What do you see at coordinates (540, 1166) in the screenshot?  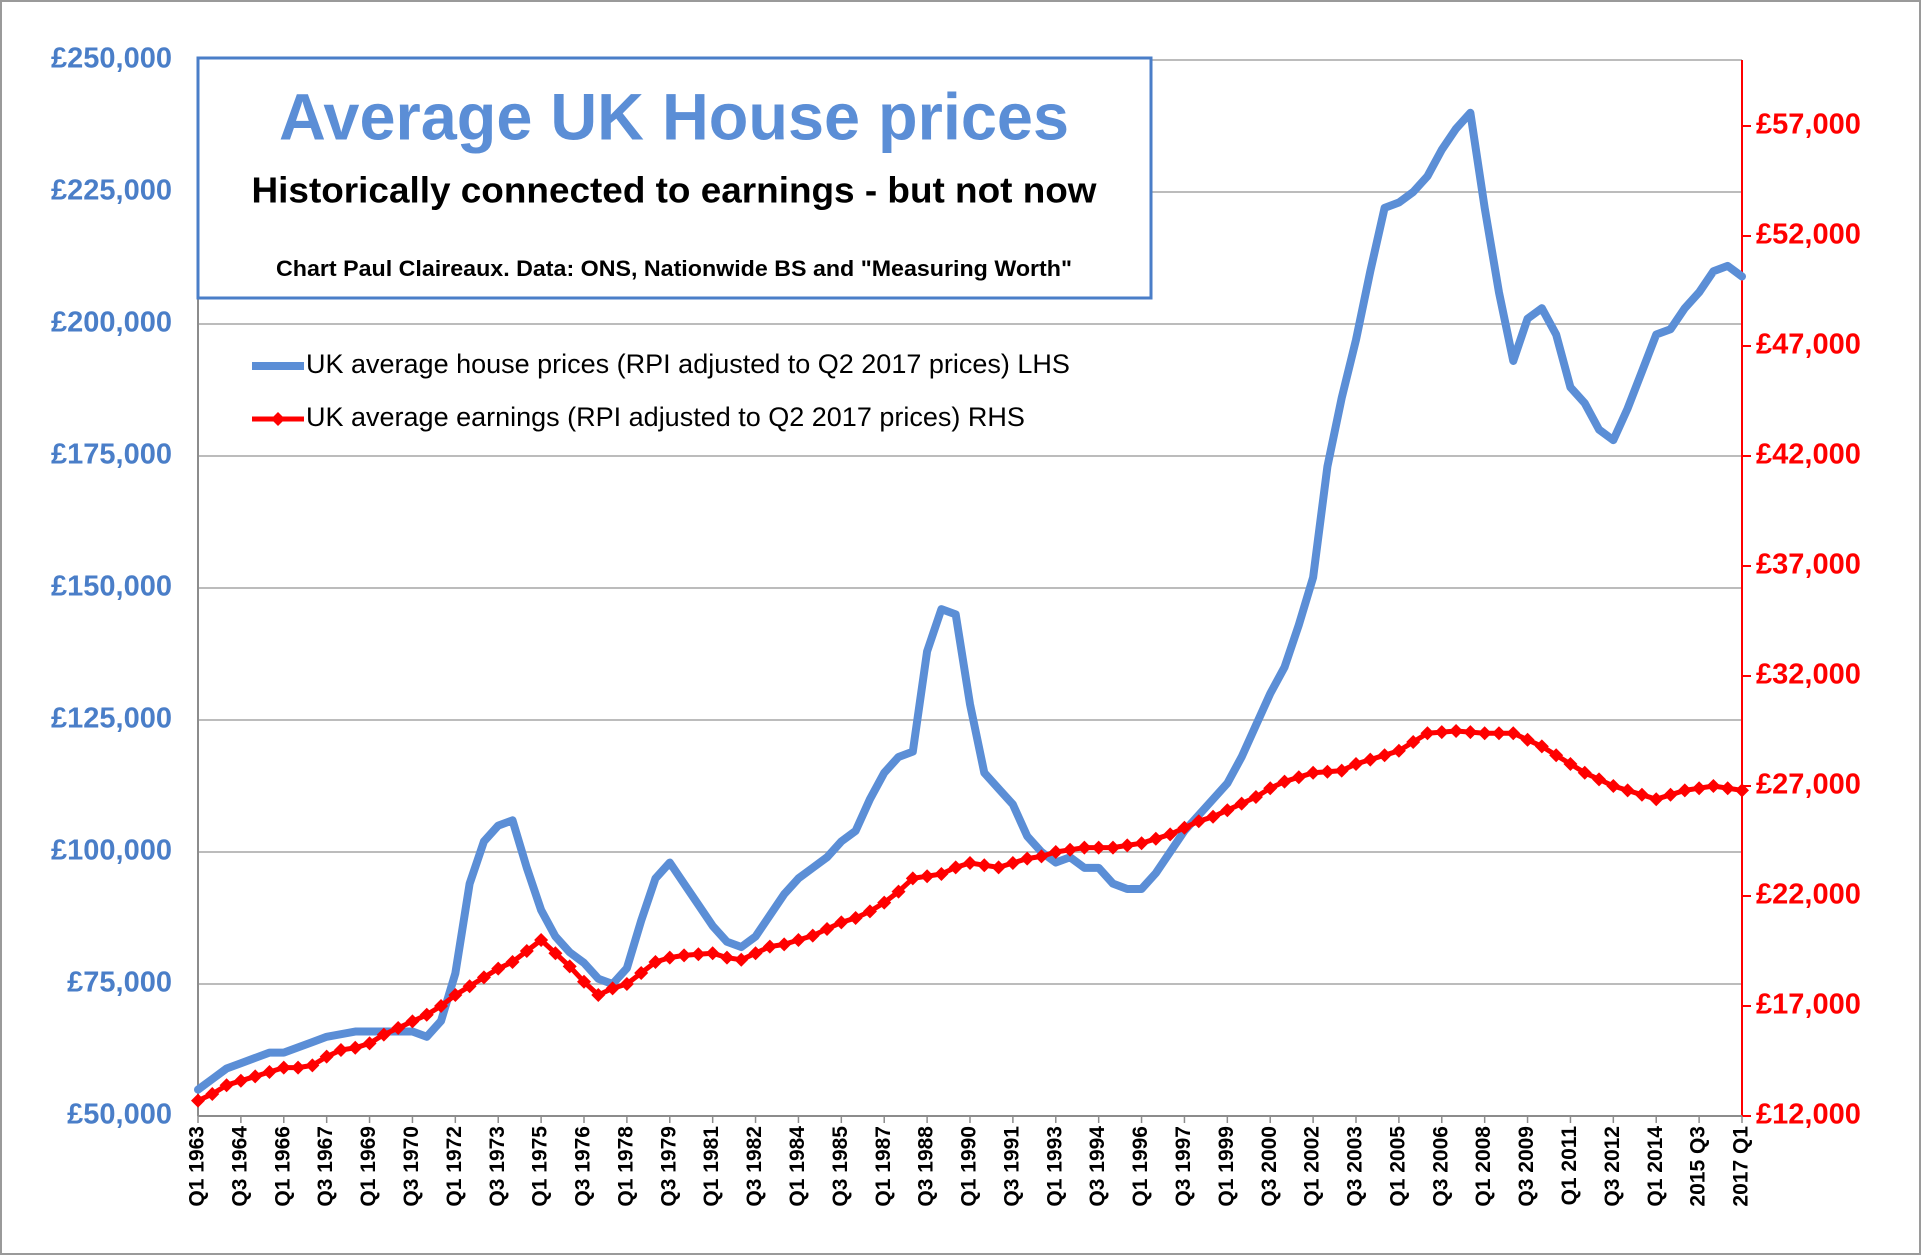 I see `x-tick-label: Q1 1975` at bounding box center [540, 1166].